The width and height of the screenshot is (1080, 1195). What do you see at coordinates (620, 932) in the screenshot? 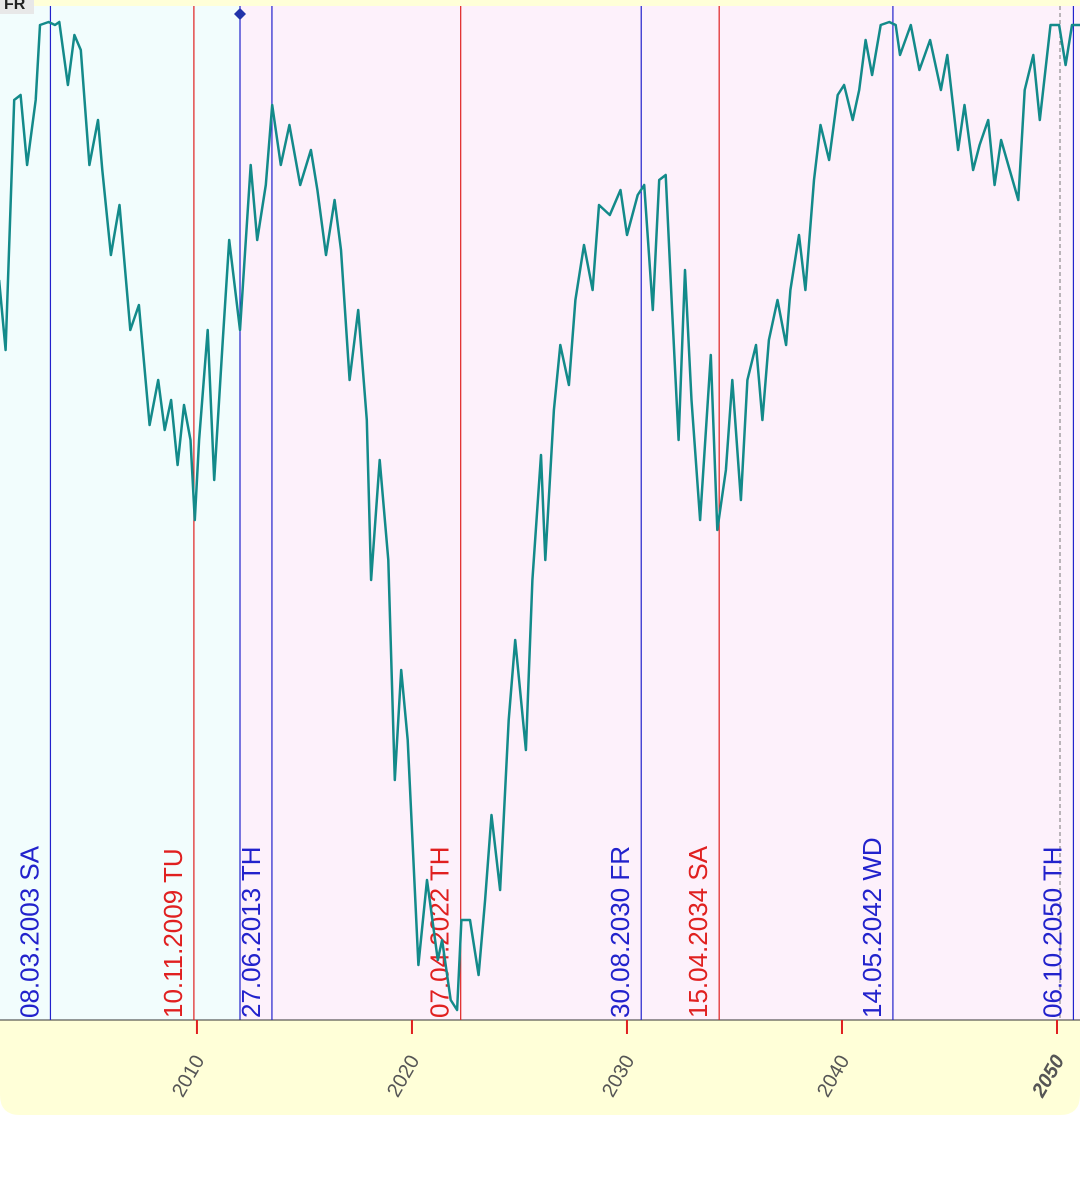
I see `event-label: 30.08.2030 FR` at bounding box center [620, 932].